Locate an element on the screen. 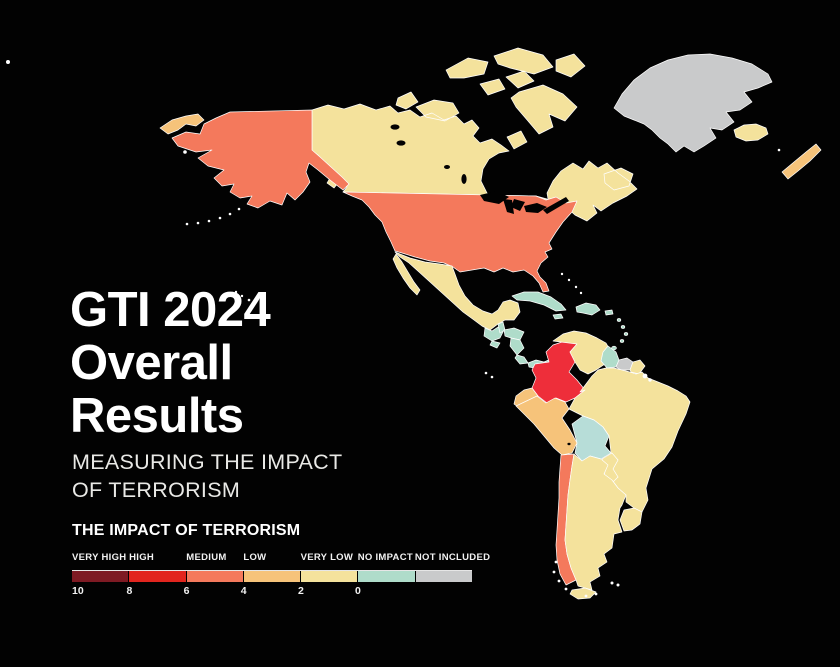 The height and width of the screenshot is (667, 840). country-guyana is located at coordinates (610, 357).